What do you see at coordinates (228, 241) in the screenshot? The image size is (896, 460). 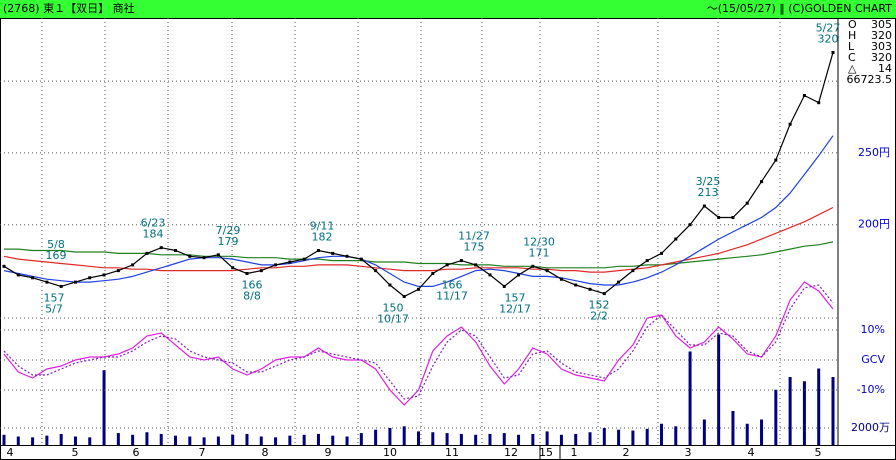 I see `high-value: 179` at bounding box center [228, 241].